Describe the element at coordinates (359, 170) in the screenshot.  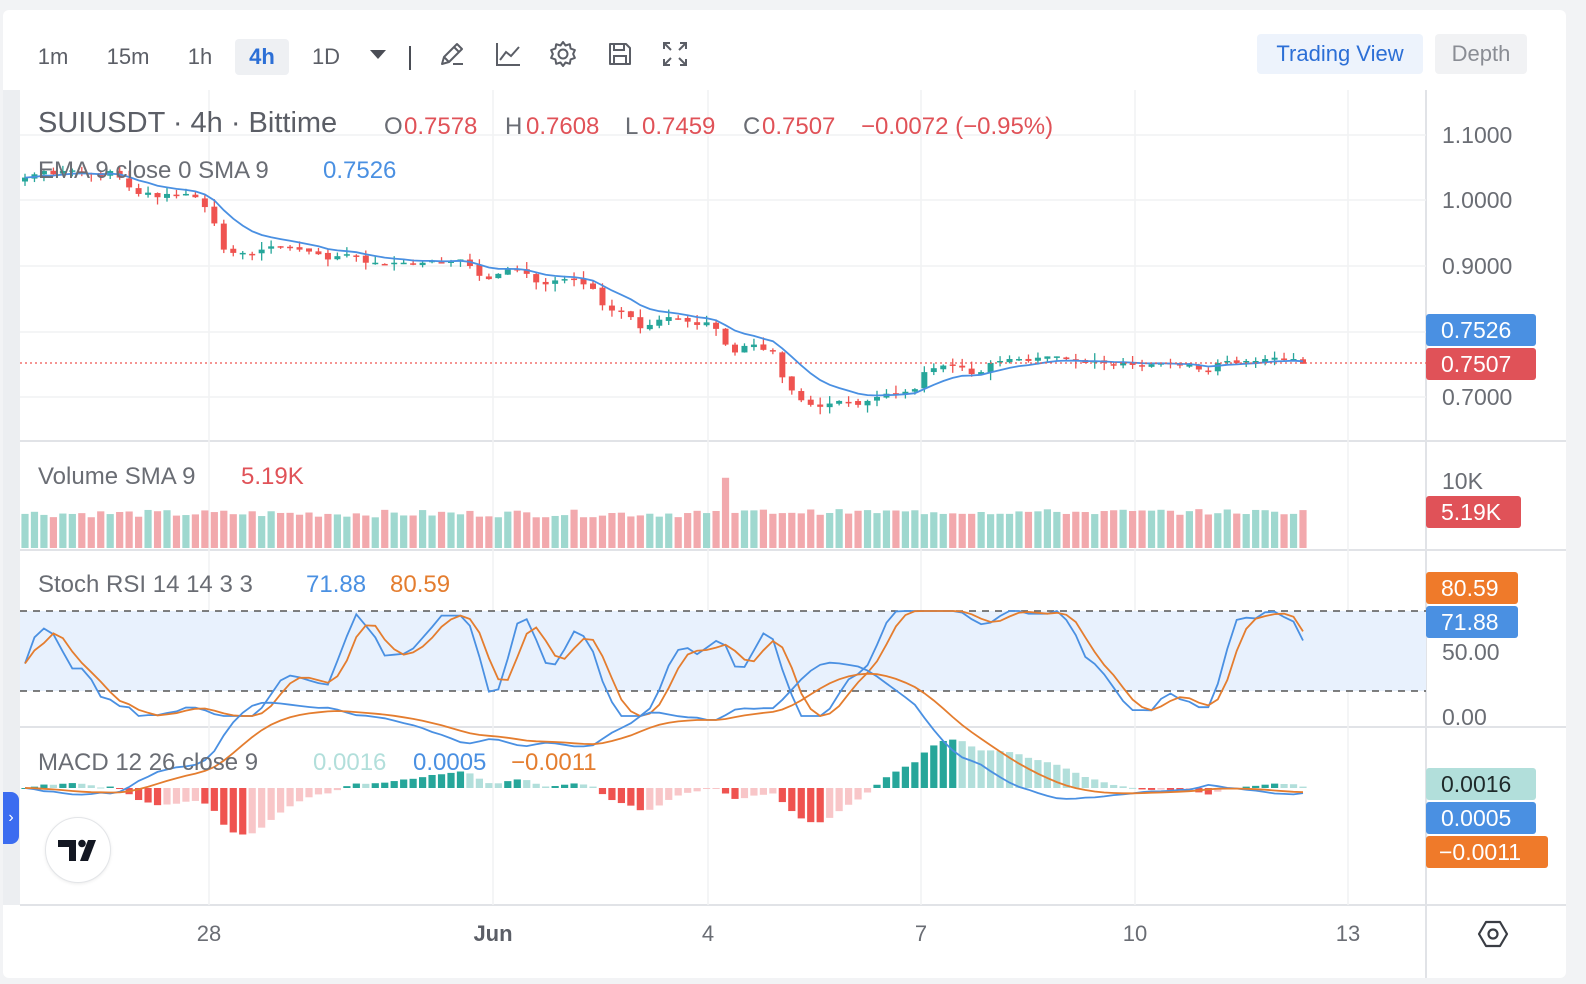
I see `ema-legend-value: 0.7526` at that location.